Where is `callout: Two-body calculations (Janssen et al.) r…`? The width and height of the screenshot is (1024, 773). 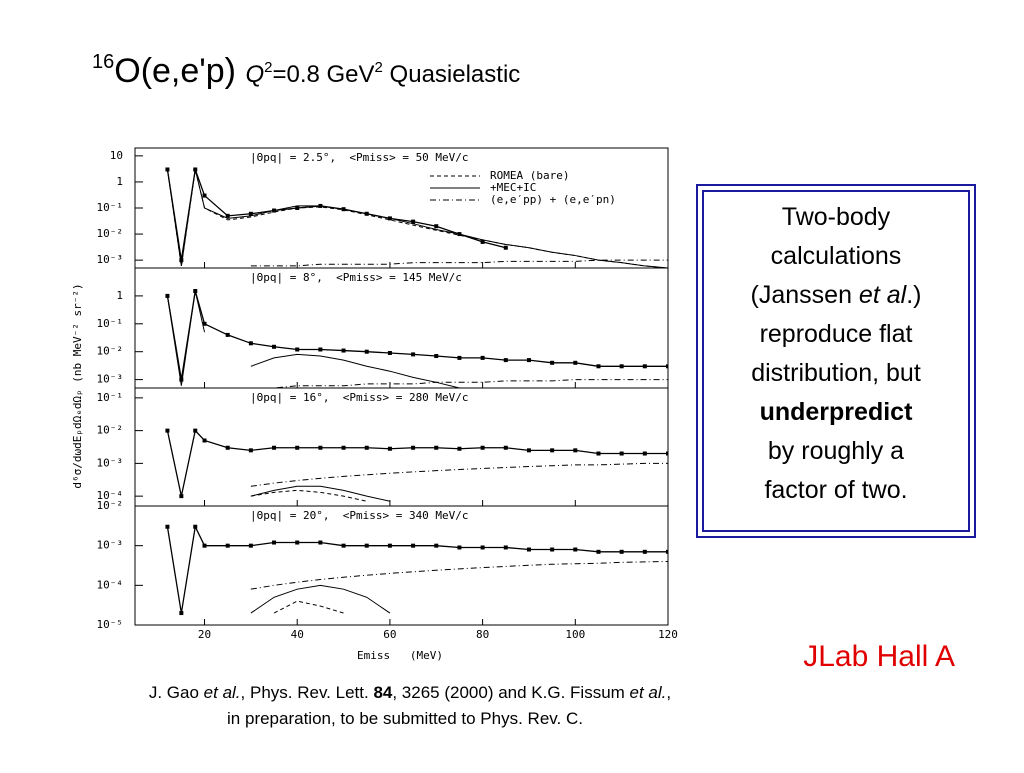
callout: Two-body calculations (Janssen et al.) r… is located at coordinates (836, 353).